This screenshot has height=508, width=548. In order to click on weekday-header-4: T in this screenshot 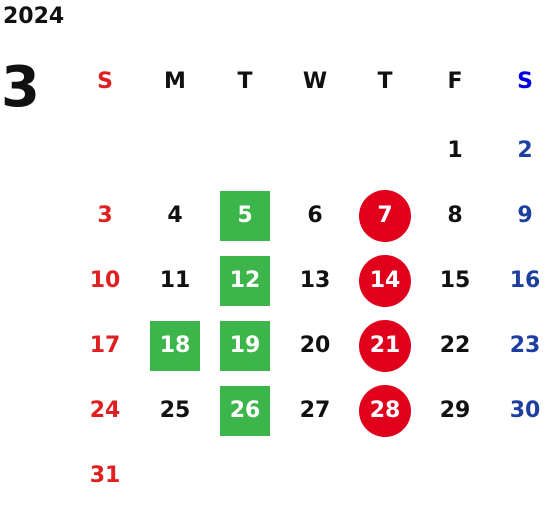, I will do `click(385, 81)`.